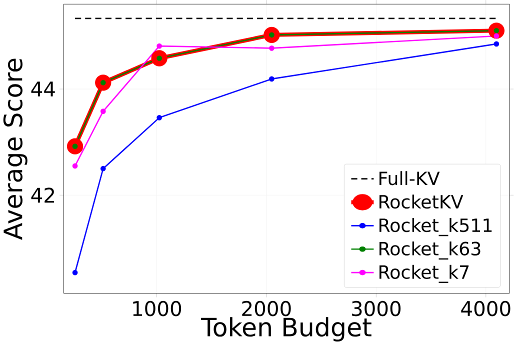  Describe the element at coordinates (376, 308) in the screenshot. I see `x-tick-label: 3000` at that location.